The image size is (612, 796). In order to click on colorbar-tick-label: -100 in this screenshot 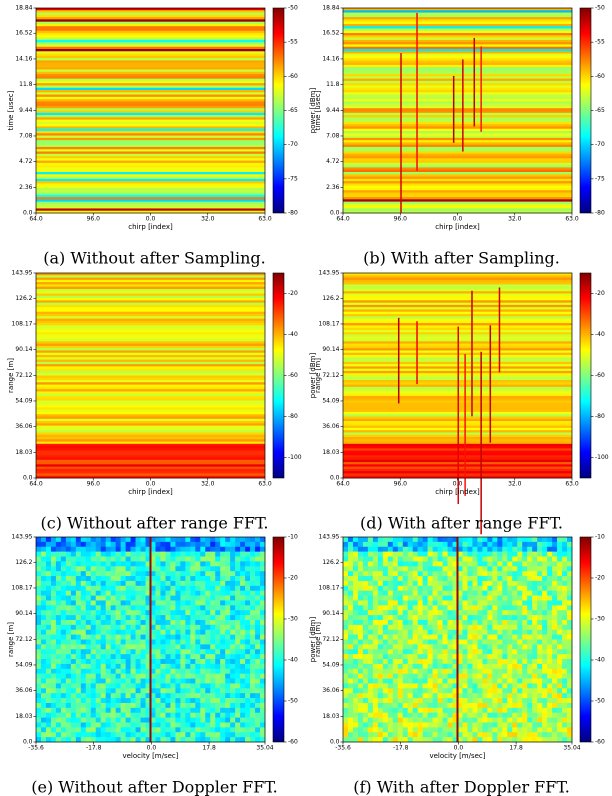, I will do `click(295, 457)`.